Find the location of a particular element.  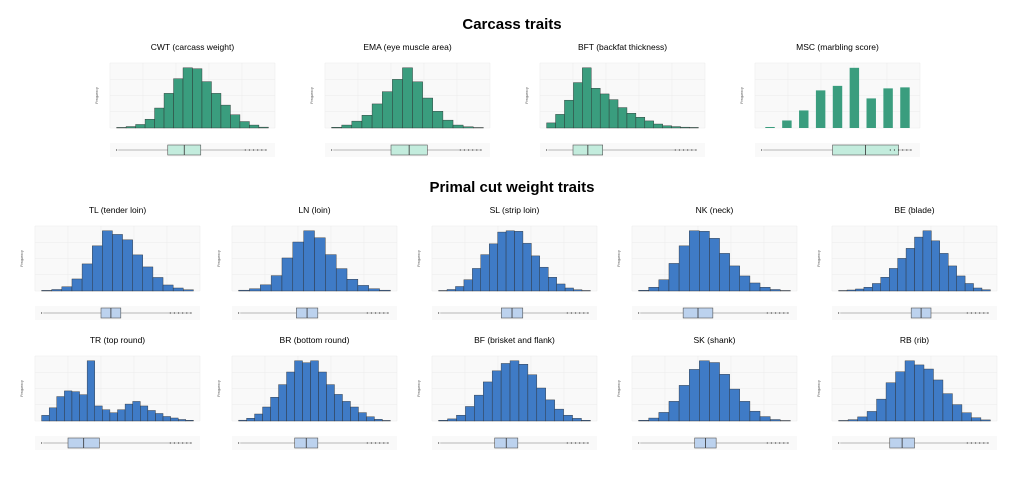

panel-title-bf: BF (brisket and flank) is located at coordinates (514, 340).